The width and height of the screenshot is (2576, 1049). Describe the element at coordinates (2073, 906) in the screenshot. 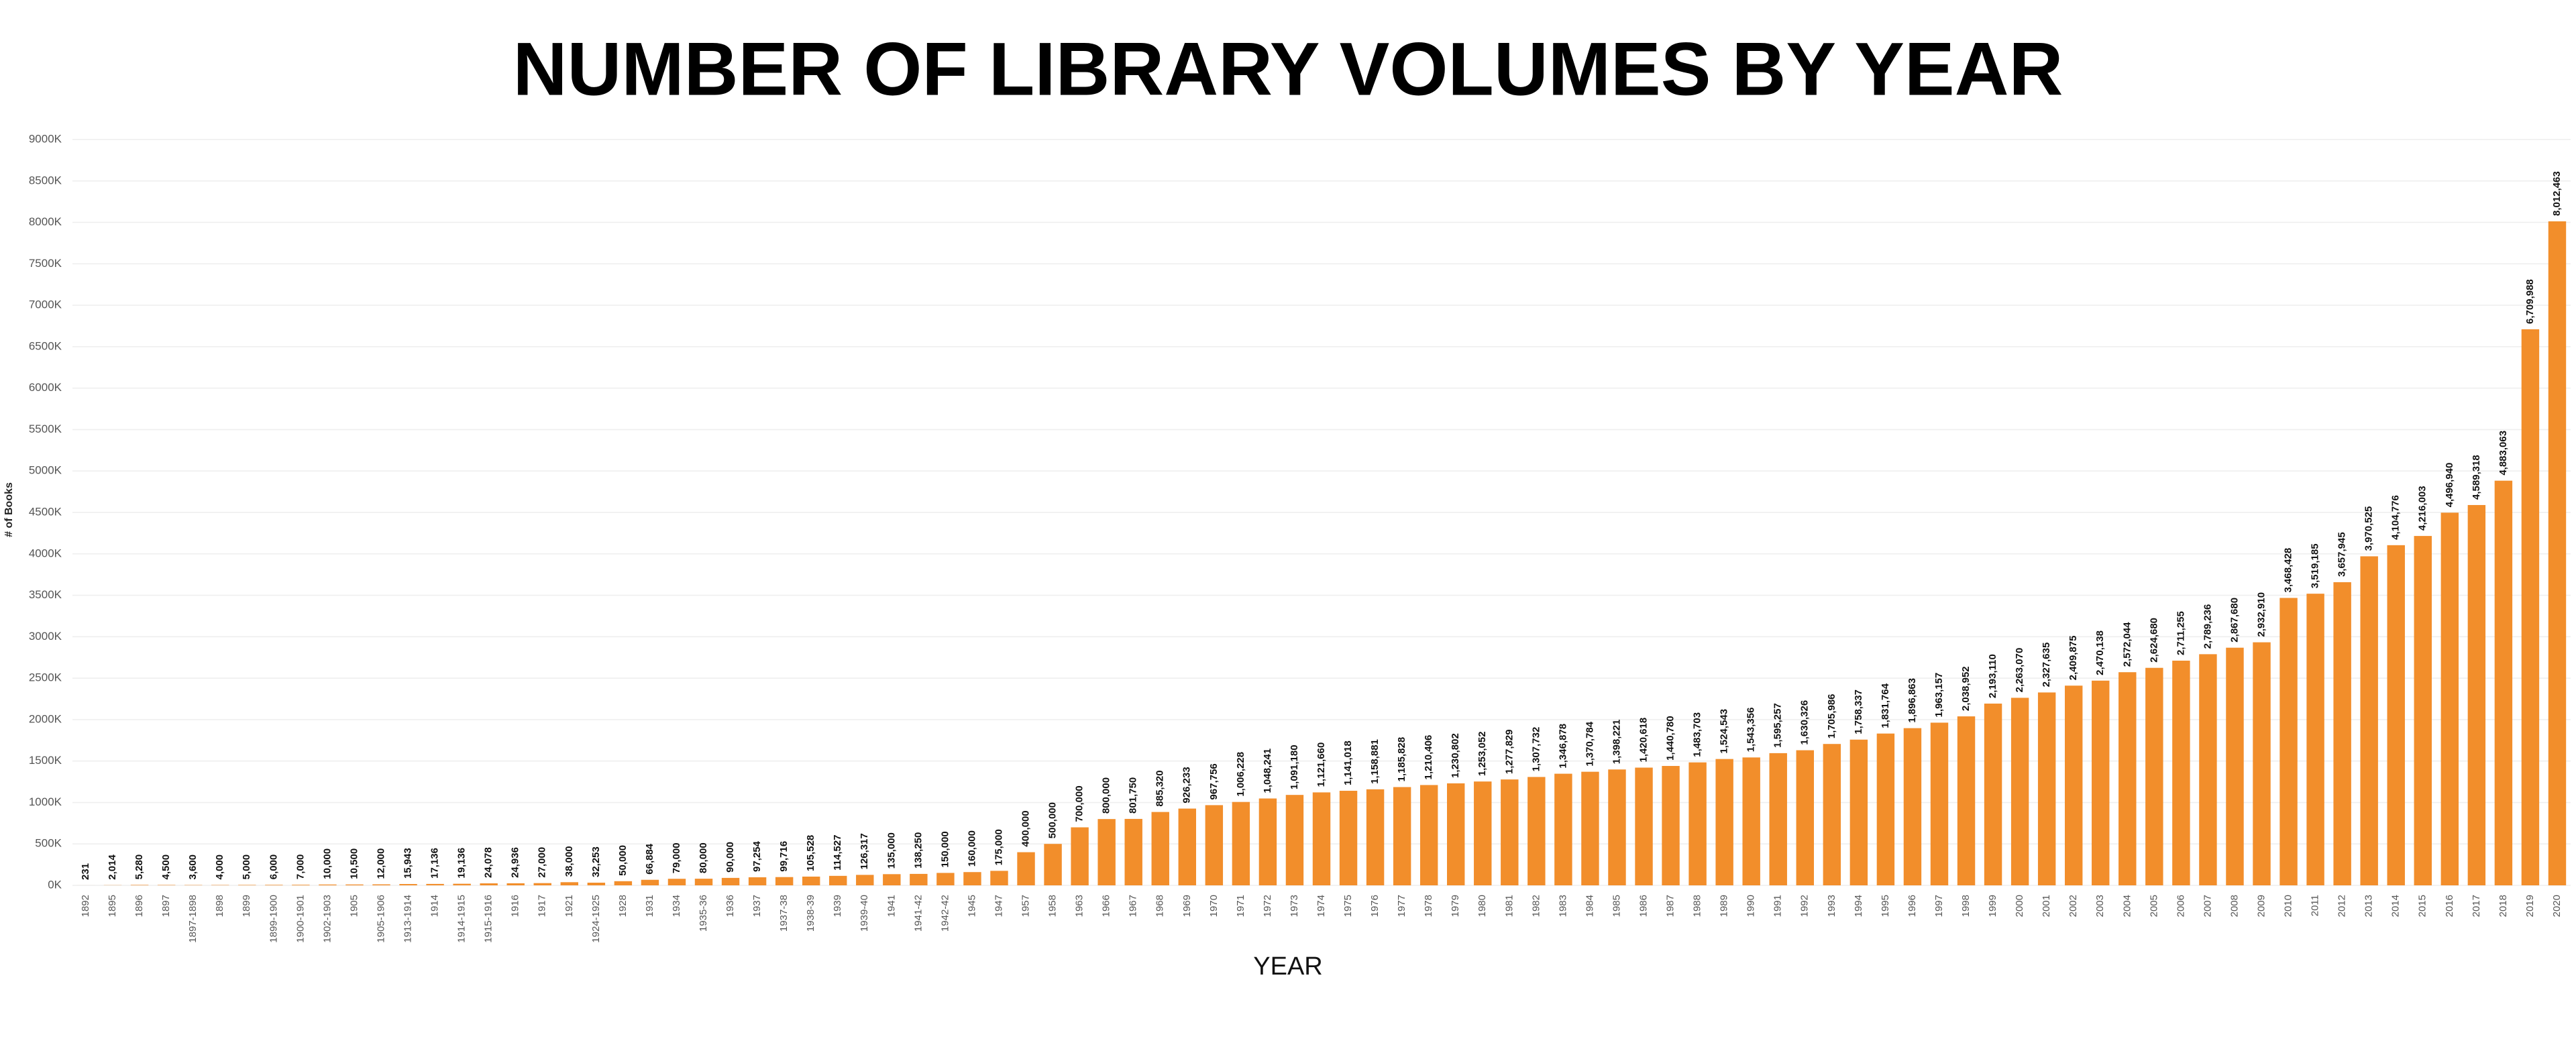

I see `x-tick-label: 2002` at that location.